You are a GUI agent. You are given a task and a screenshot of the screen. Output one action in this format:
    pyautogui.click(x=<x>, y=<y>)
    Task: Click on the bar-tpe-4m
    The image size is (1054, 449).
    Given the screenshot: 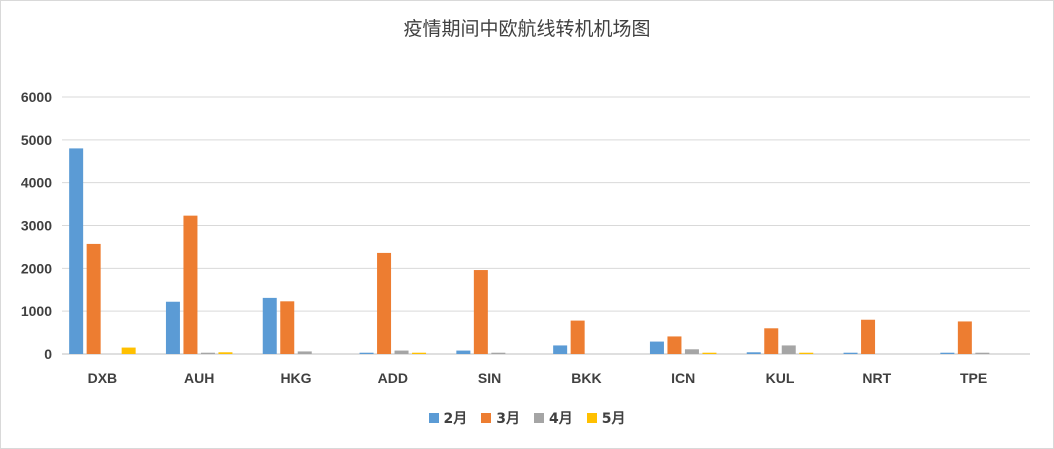 What is the action you would take?
    pyautogui.click(x=982, y=353)
    